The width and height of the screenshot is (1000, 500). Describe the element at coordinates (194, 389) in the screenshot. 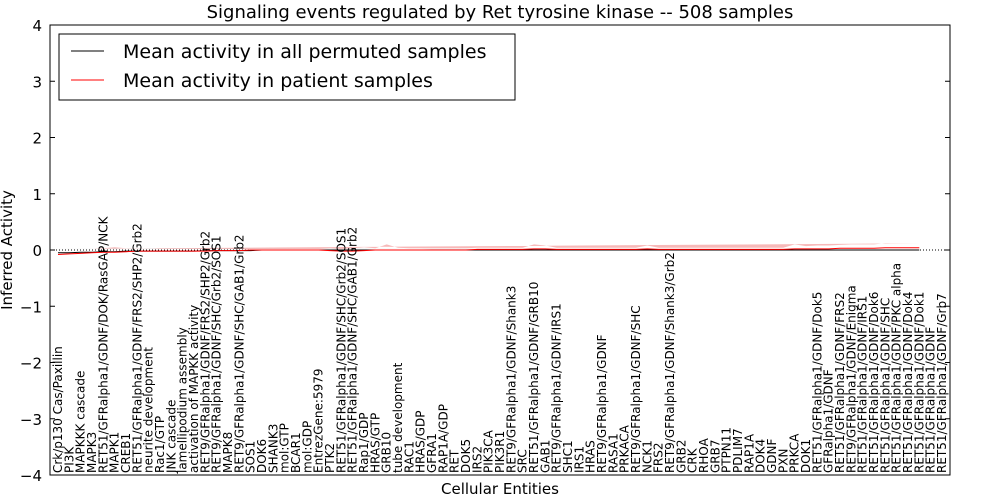

I see `x-tick-label: activation of MAPKK activity` at that location.